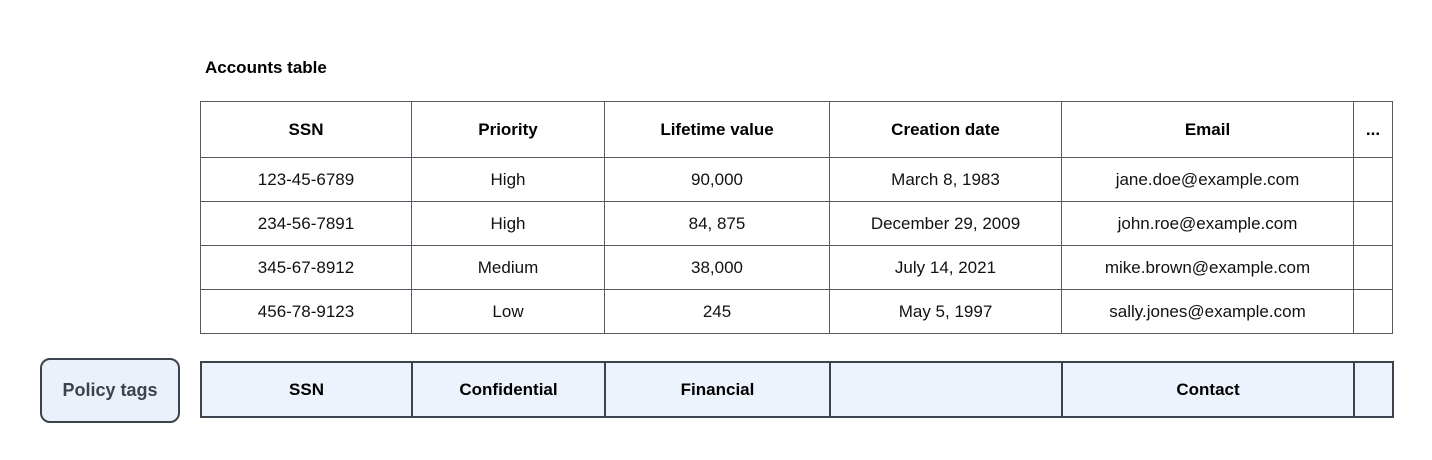 This screenshot has height=460, width=1432. I want to click on policy-tag-cells: SSN Confidential Financial Contact, so click(797, 389).